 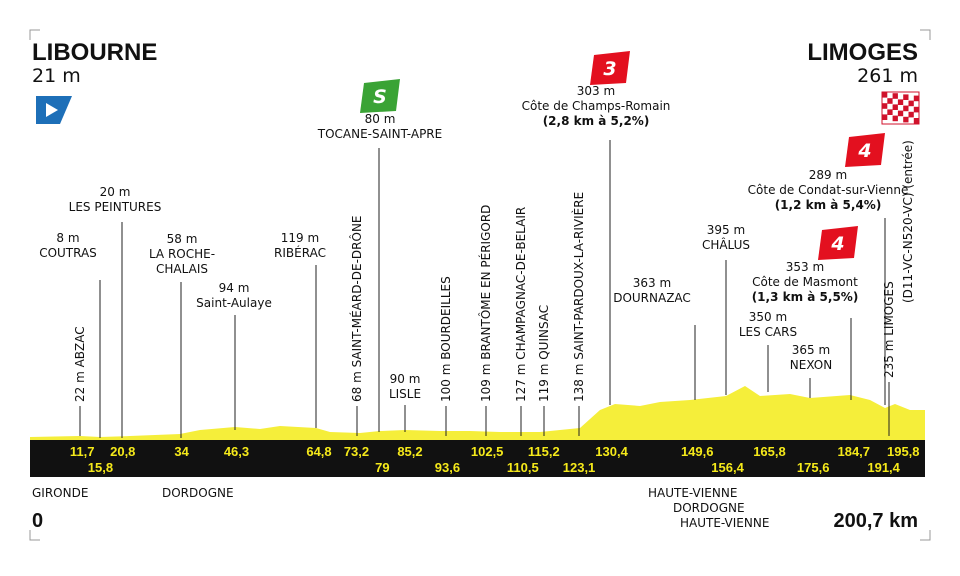 What do you see at coordinates (300, 238) in the screenshot?
I see `waypoint-altitude: 119 m` at bounding box center [300, 238].